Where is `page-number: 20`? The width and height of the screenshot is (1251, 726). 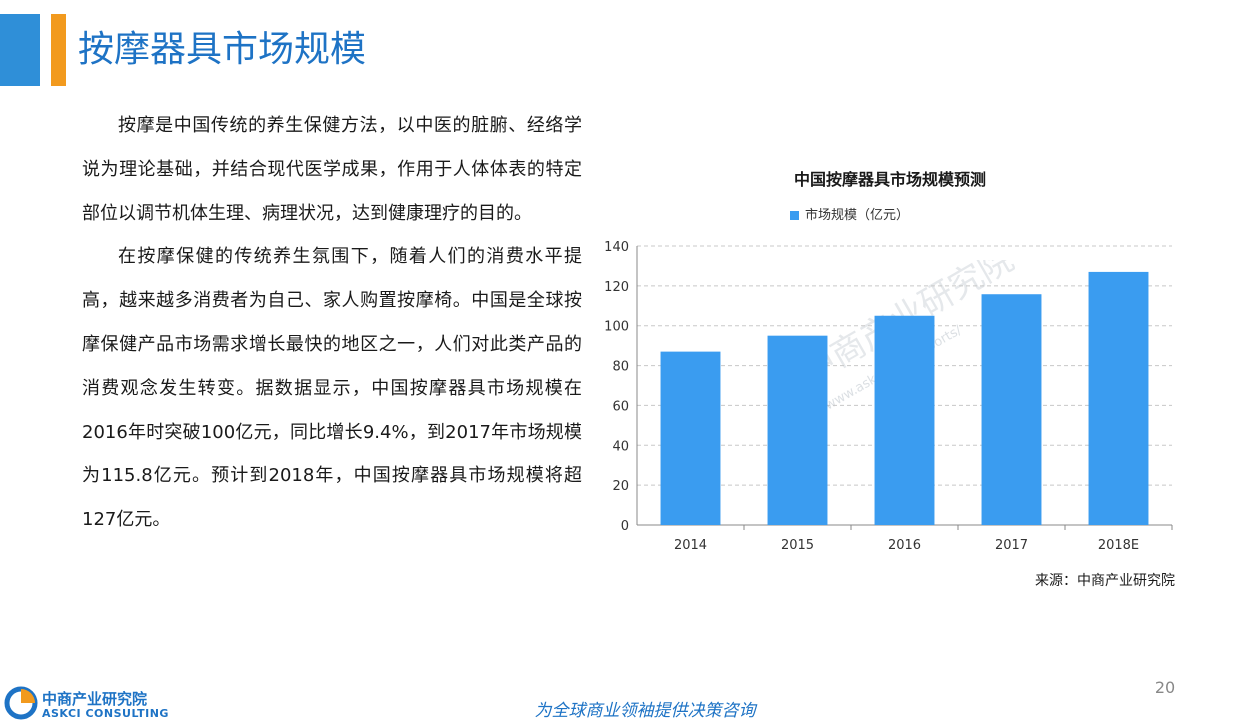
page-number: 20 is located at coordinates (1165, 687).